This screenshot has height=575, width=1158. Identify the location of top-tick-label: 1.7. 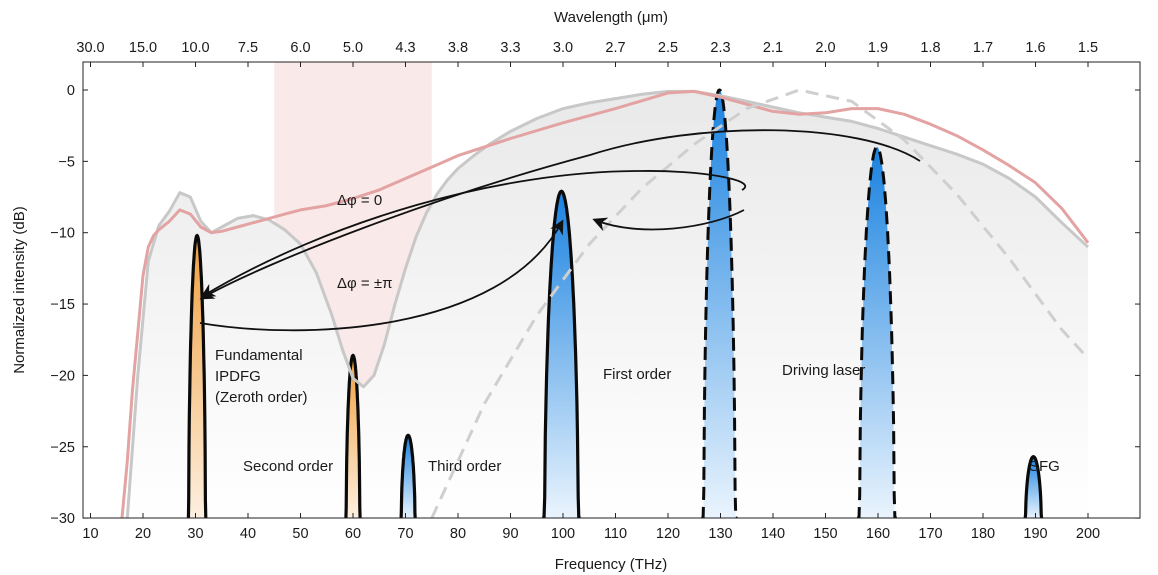
(983, 48).